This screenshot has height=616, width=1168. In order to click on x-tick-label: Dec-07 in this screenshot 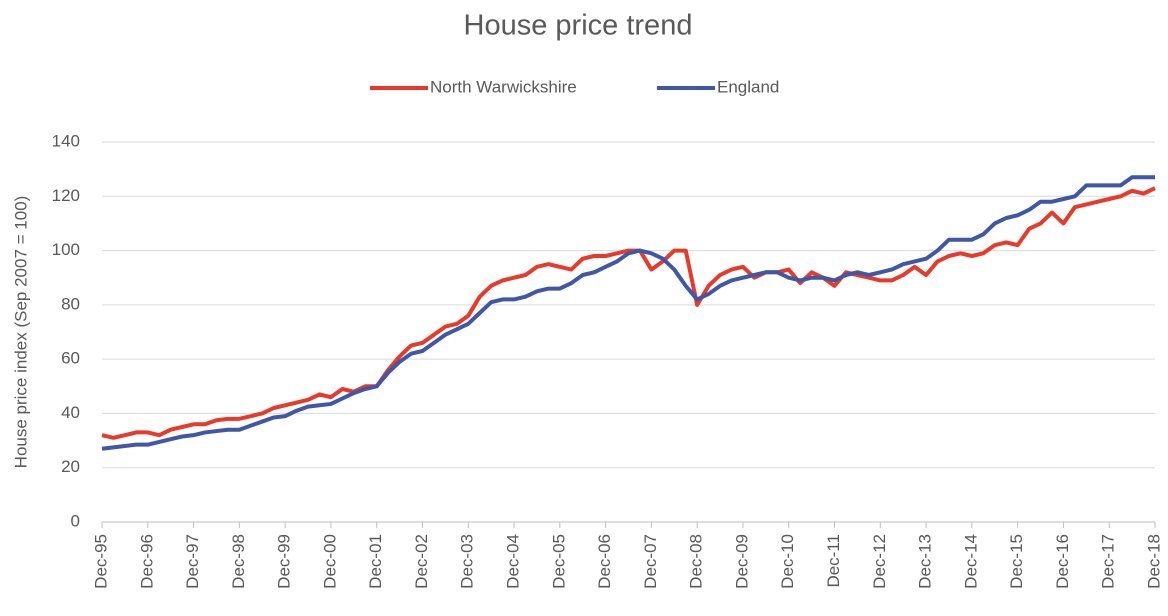, I will do `click(650, 561)`.